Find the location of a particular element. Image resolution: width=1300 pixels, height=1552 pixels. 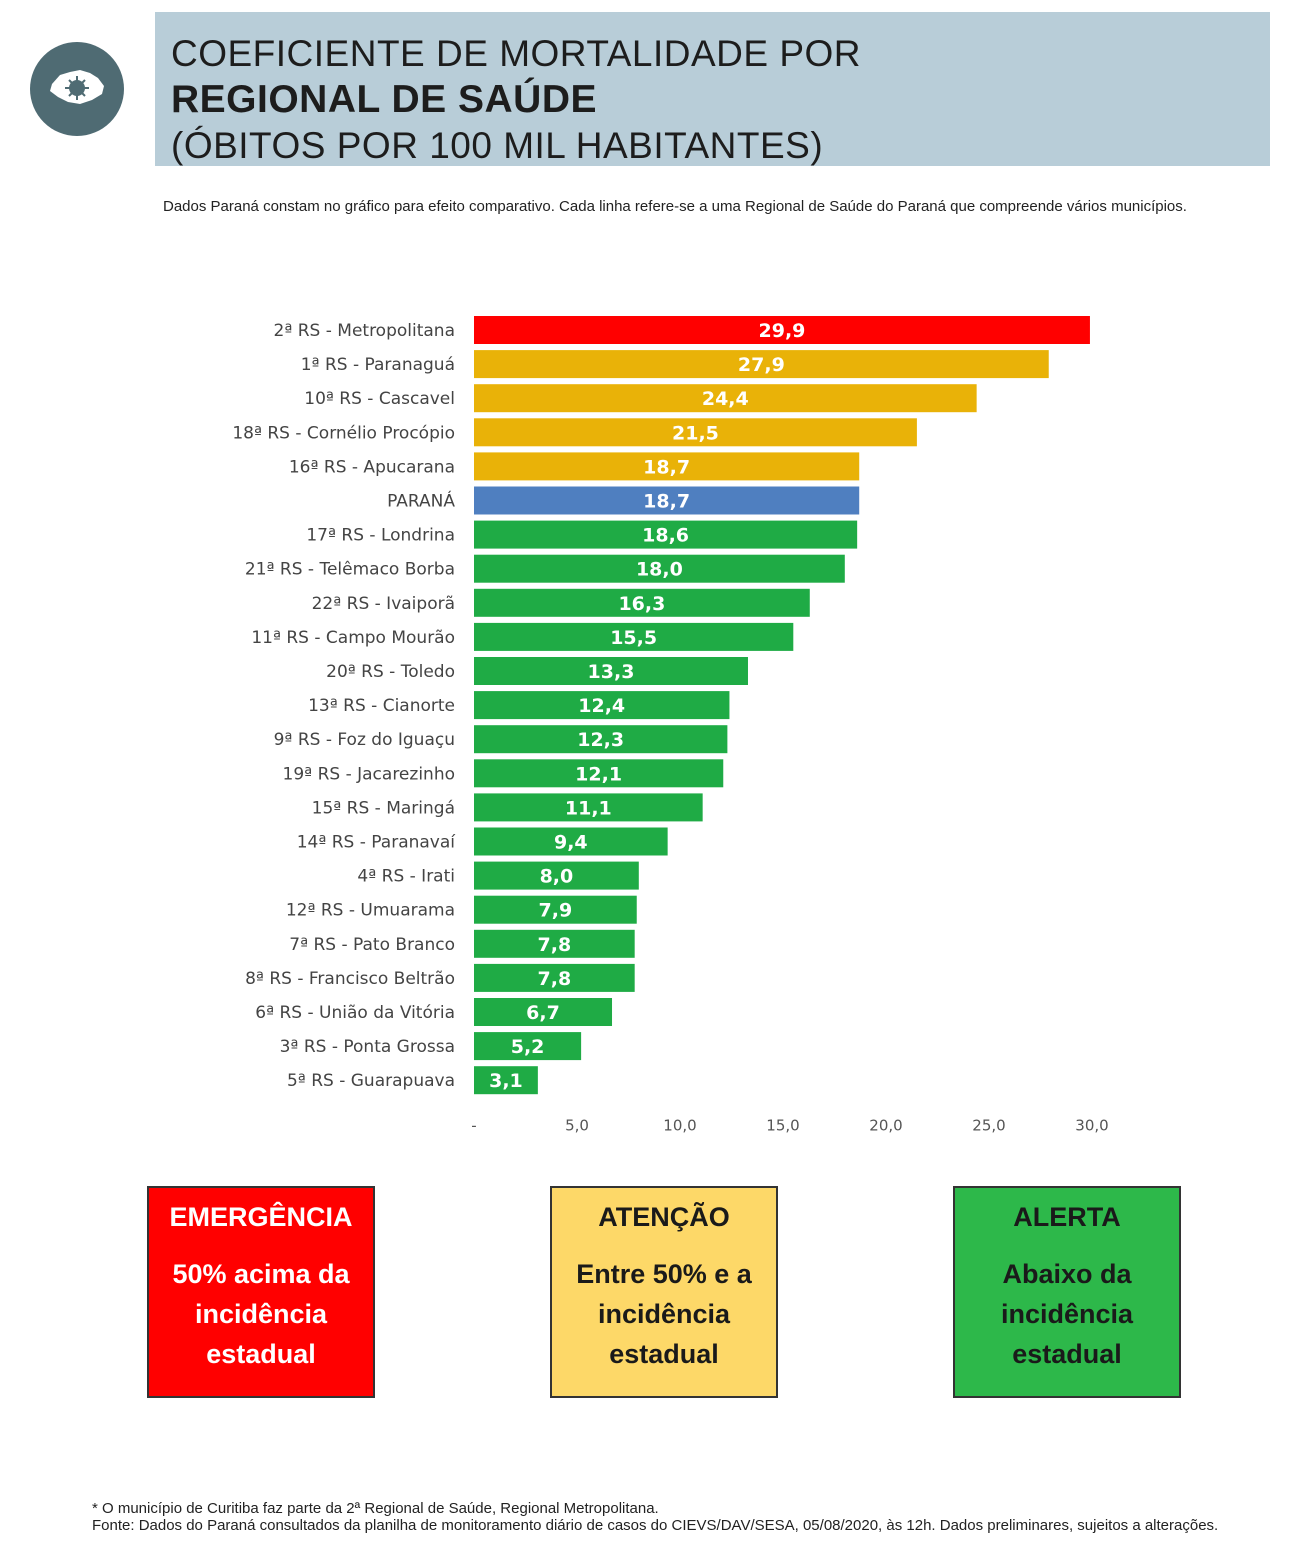

category-label: 9ª RS - Foz do Iguaçu is located at coordinates (364, 740).